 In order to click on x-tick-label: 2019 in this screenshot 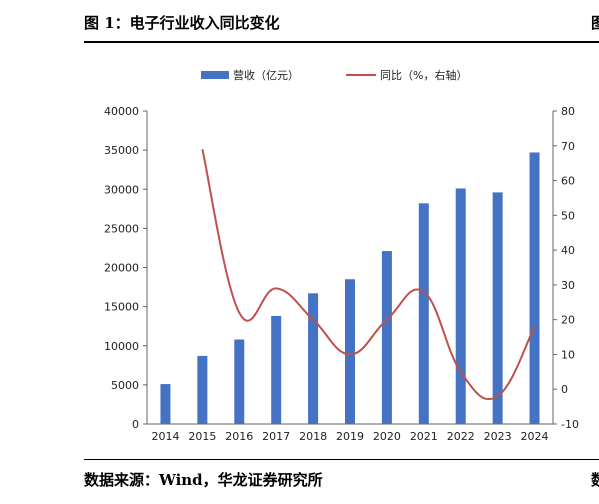, I will do `click(350, 436)`.